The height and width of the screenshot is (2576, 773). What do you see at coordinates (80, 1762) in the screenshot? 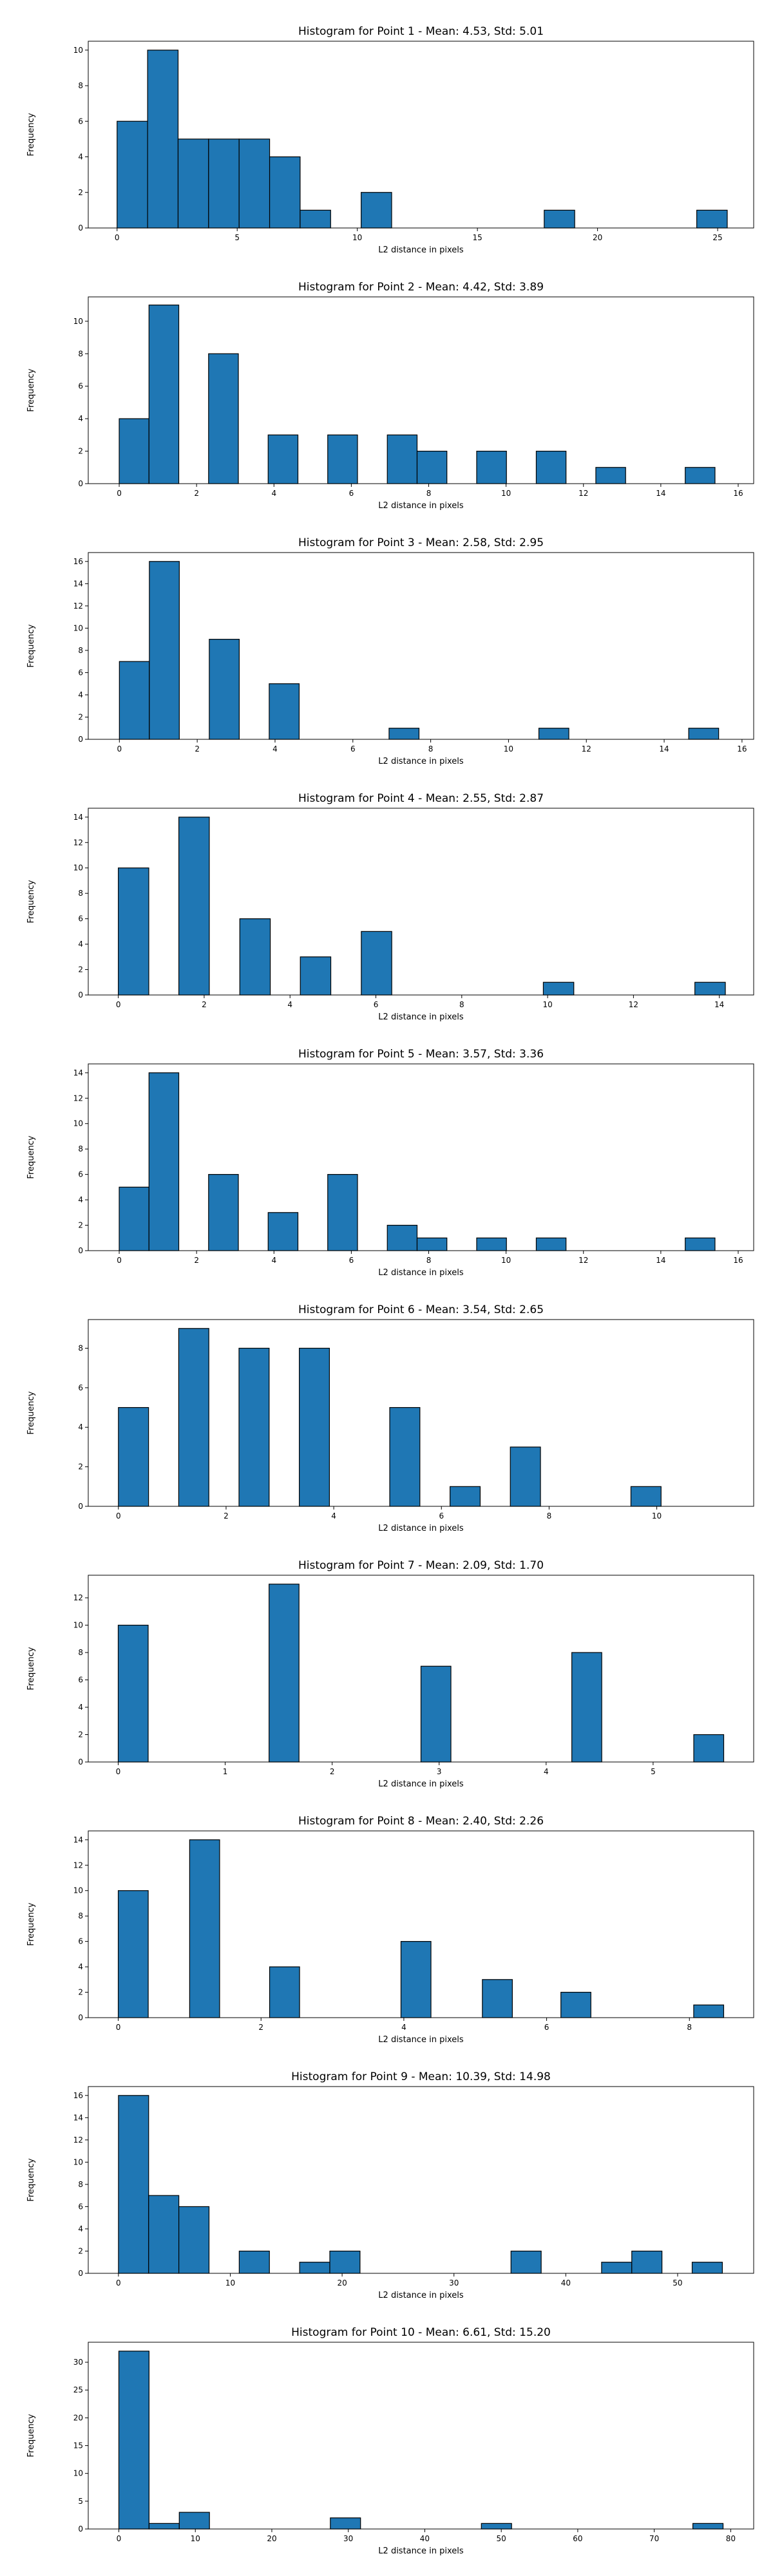
I see `chart-7-ytick-label-1: 0` at bounding box center [80, 1762].